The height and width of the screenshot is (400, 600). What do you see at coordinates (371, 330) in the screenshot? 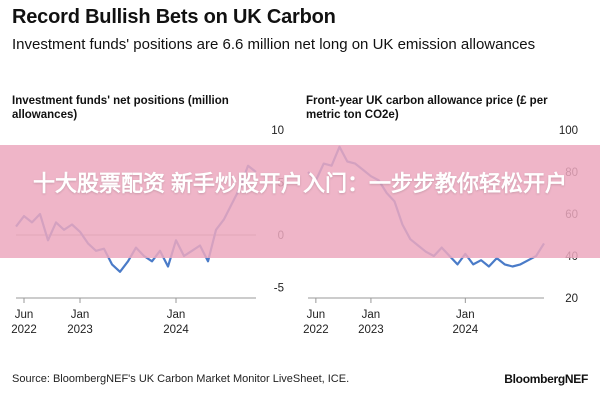
I see `price-x-tick-year: 2023` at bounding box center [371, 330].